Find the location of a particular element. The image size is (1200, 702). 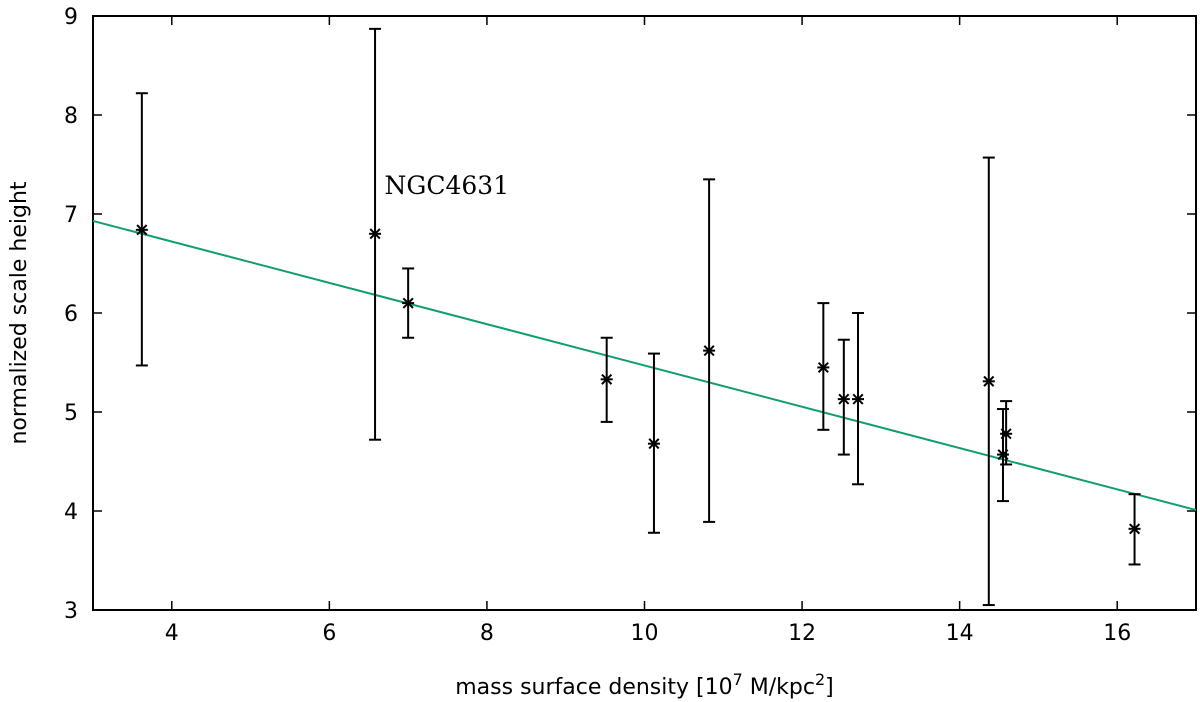

y-tick-label: 4 is located at coordinates (71, 512).